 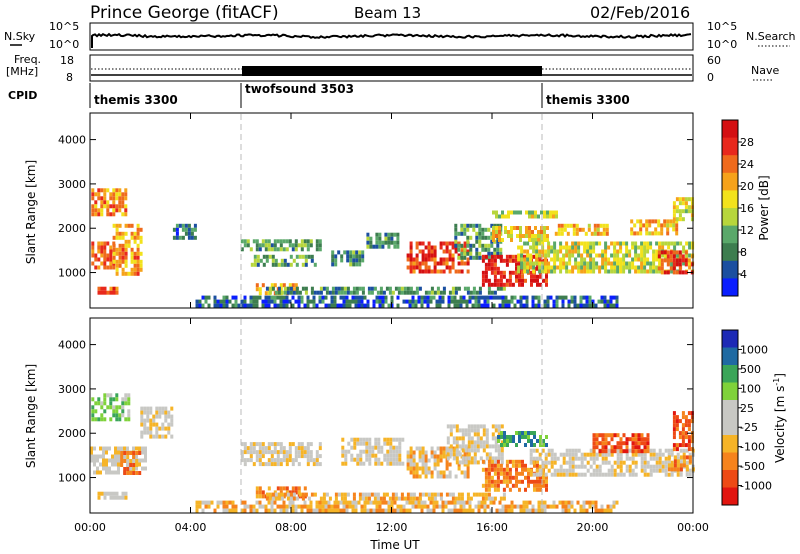 What do you see at coordinates (640, 12) in the screenshot?
I see `date-title: 02/Feb/2016` at bounding box center [640, 12].